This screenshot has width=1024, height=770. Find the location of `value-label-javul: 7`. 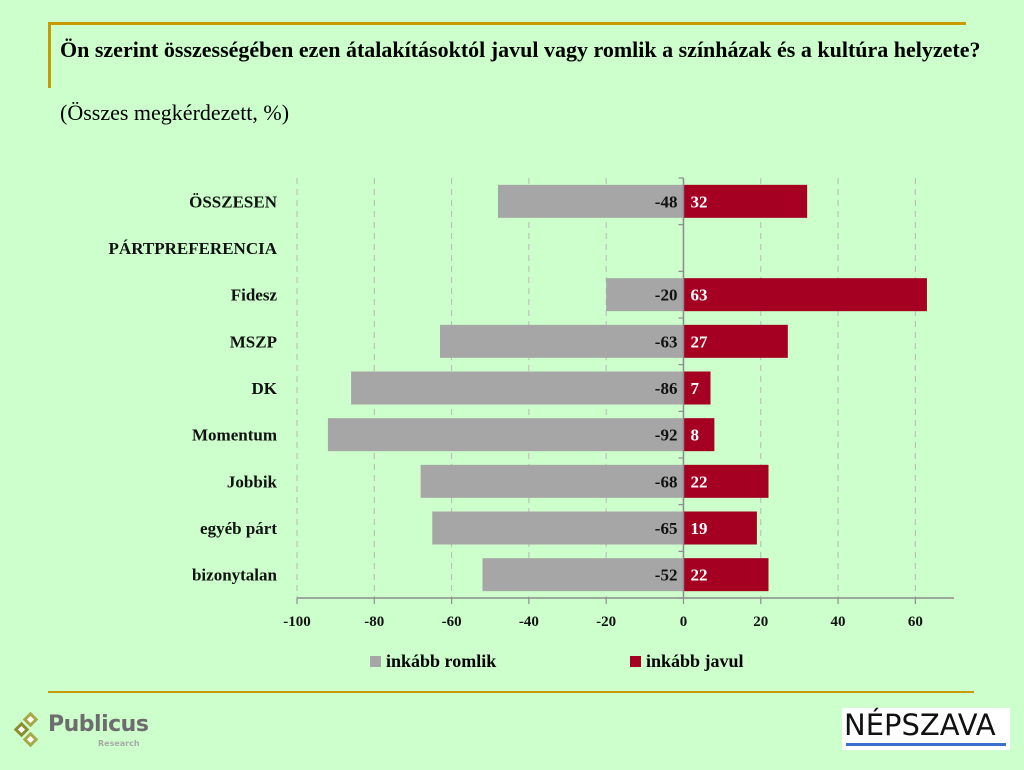

value-label-javul: 7 is located at coordinates (694, 388).